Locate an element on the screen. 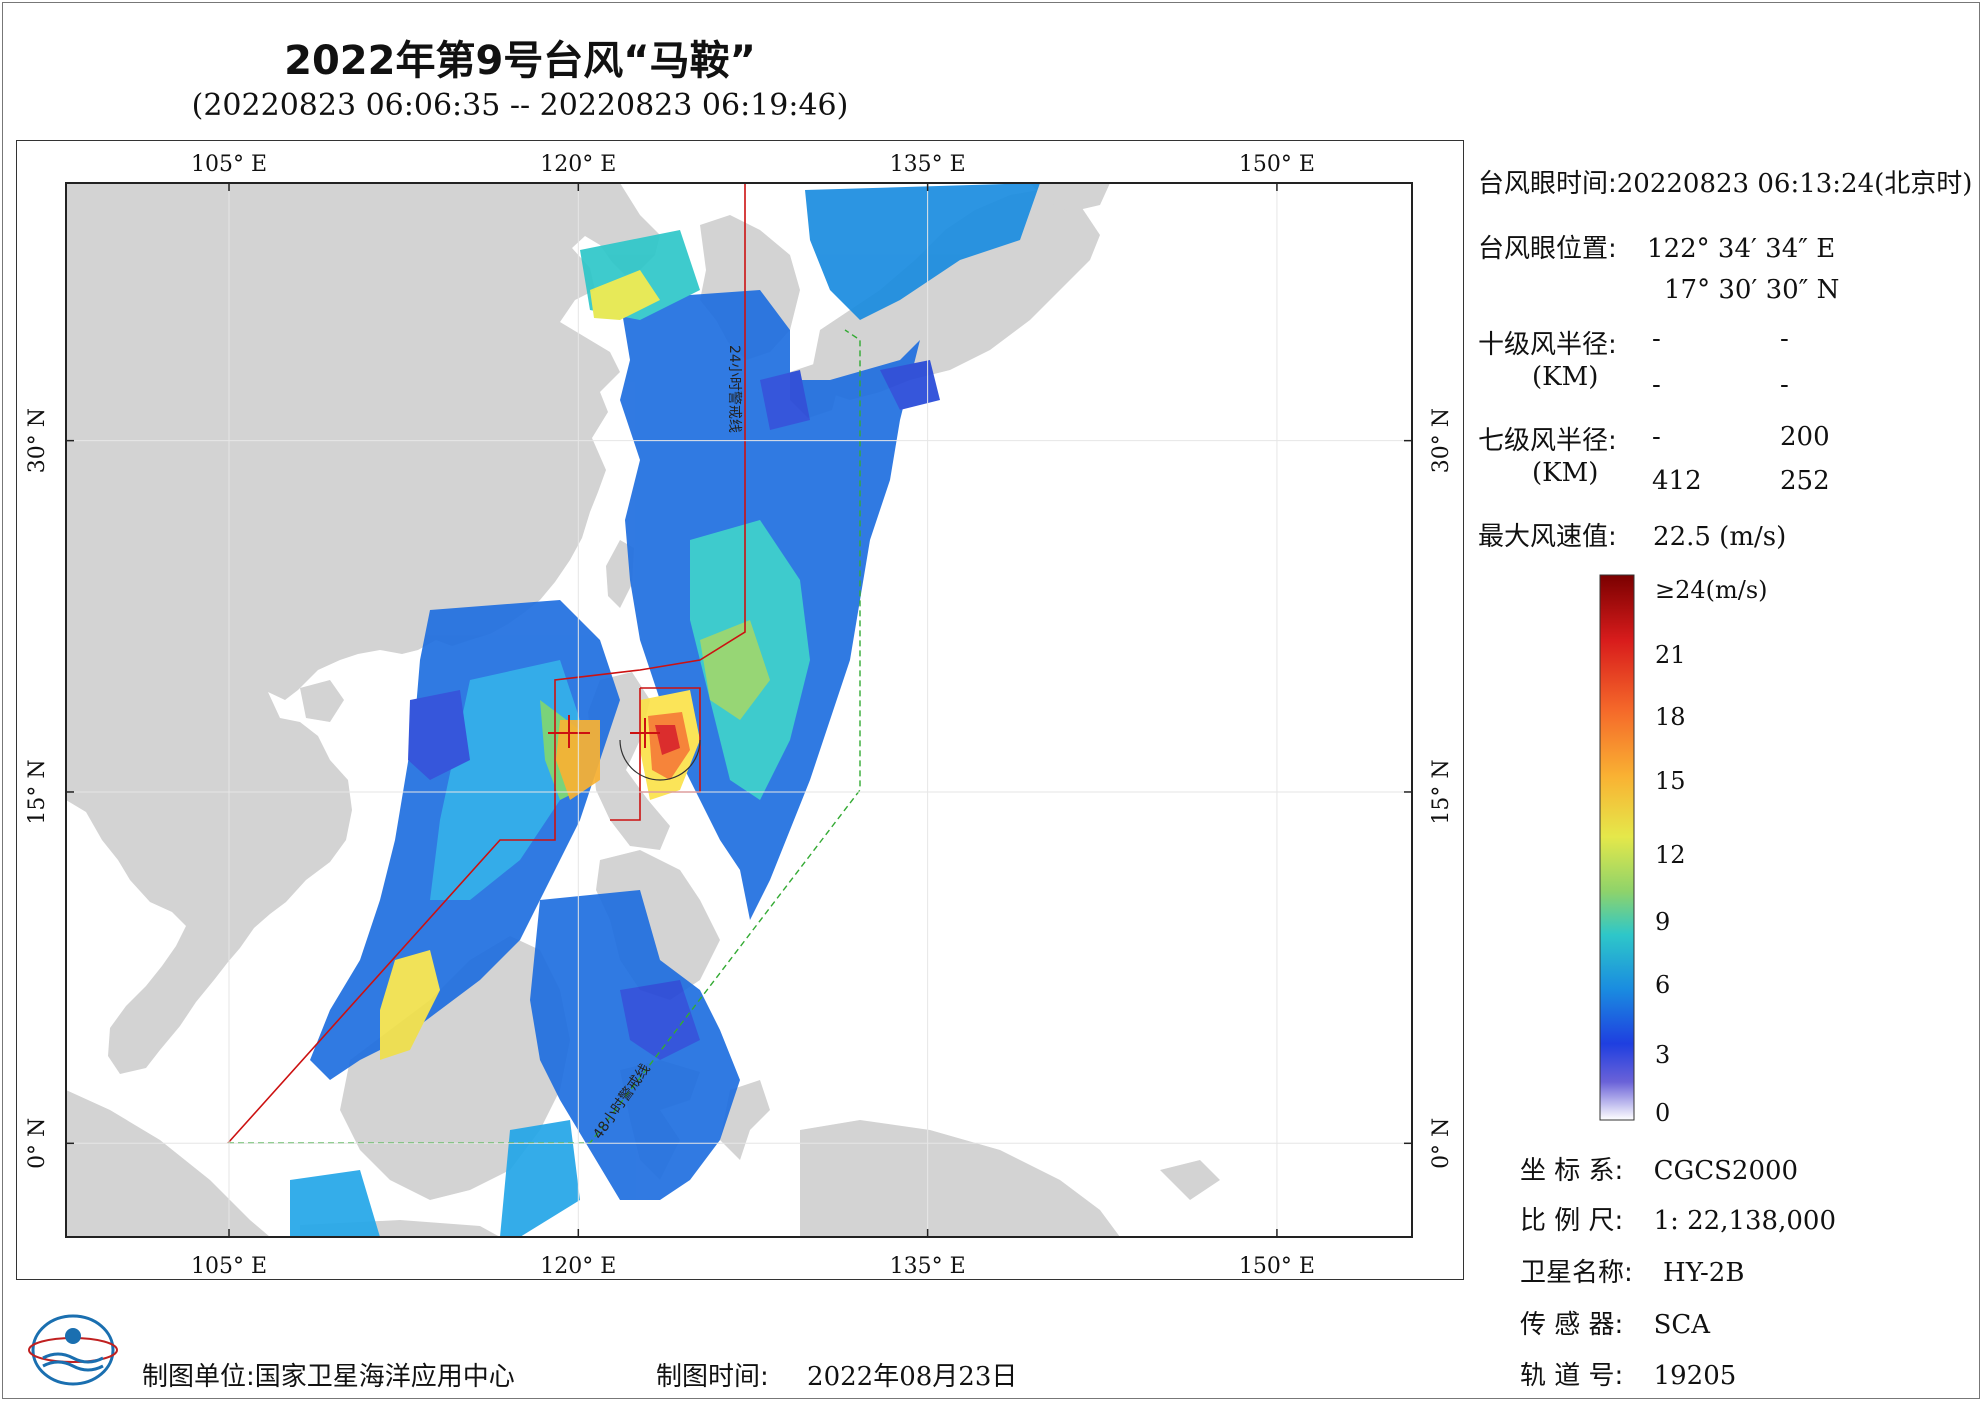 Image resolution: width=1984 pixels, height=1403 pixels. meta-label-crs: 坐 标 系: is located at coordinates (1572, 1171).